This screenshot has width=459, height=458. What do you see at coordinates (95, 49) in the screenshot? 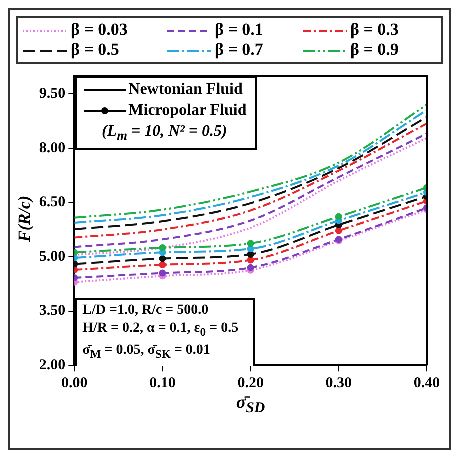
I see `legend-label: β = 0.5` at bounding box center [95, 49].